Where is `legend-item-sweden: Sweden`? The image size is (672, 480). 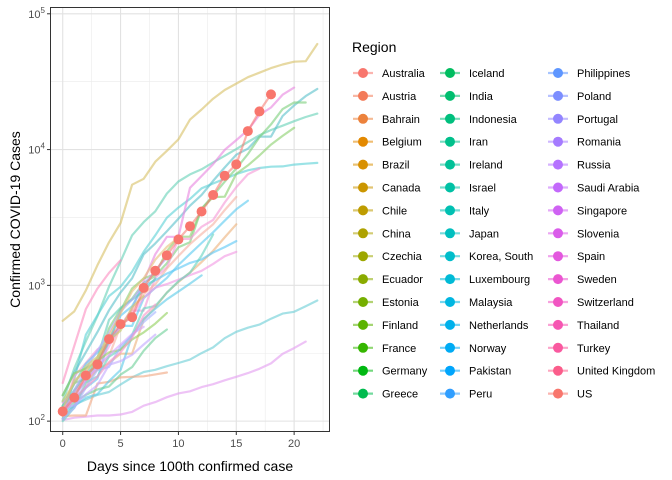 legend-item-sweden: Sweden is located at coordinates (582, 280).